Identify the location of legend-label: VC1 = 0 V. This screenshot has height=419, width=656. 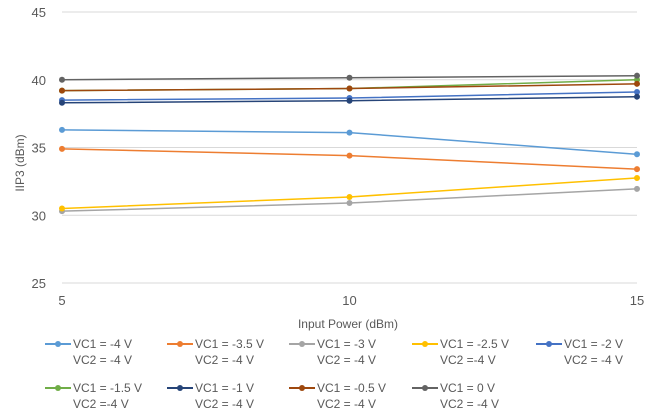
(468, 388).